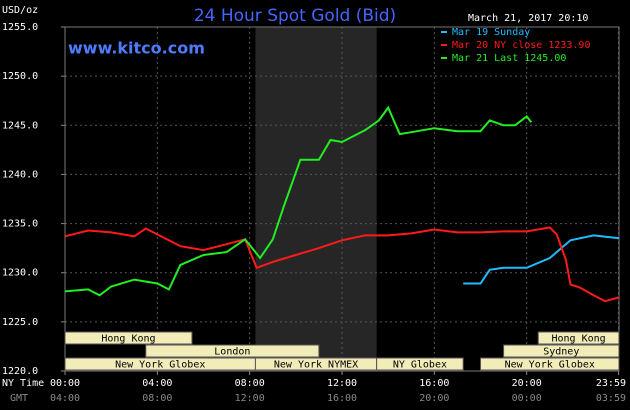 The image size is (630, 410). What do you see at coordinates (527, 398) in the screenshot?
I see `x2-tick-label: 00:00` at bounding box center [527, 398].